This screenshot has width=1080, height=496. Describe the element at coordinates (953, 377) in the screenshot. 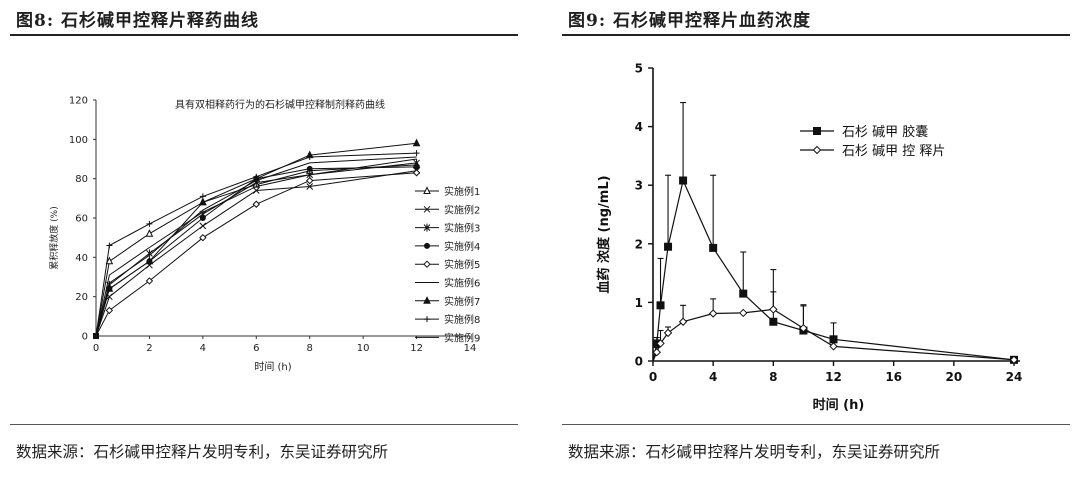

I see `x-tick-label: 20` at that location.